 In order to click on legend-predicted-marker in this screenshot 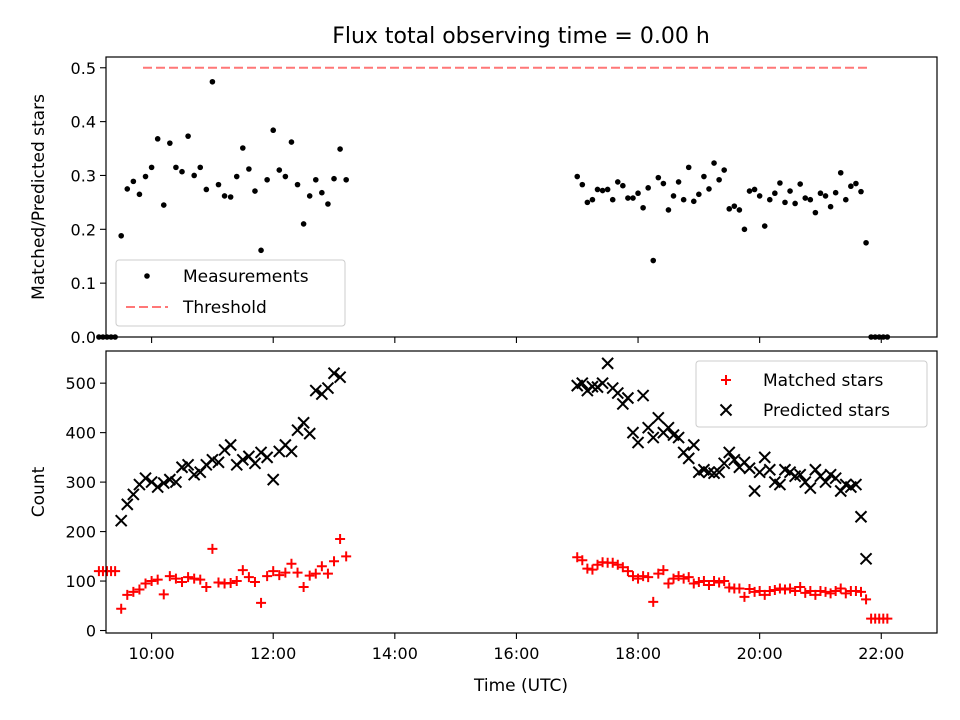, I will do `click(726, 410)`.